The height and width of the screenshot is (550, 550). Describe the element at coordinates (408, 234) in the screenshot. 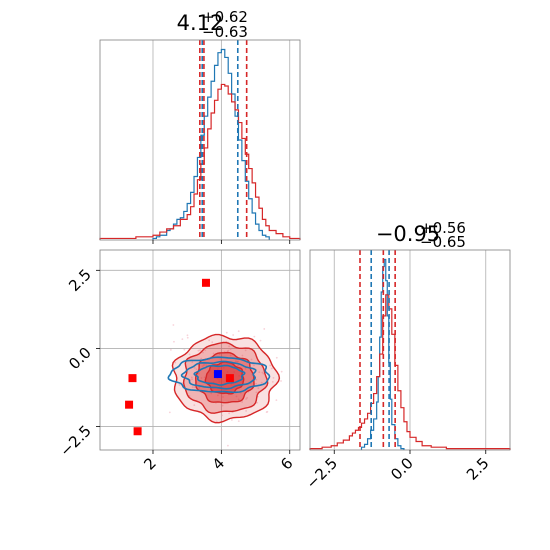

I see `marginal-y-title-main: −0.95` at that location.